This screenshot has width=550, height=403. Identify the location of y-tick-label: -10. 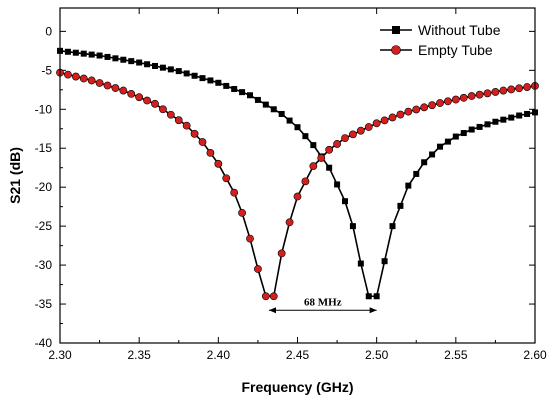
(44, 109).